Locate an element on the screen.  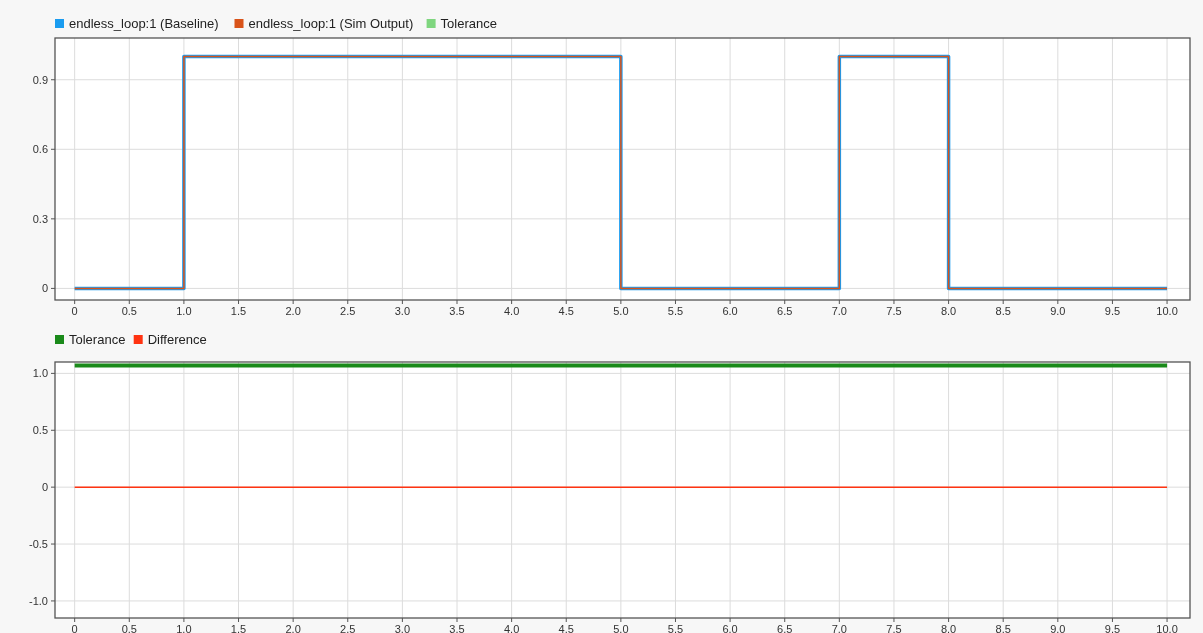
y-tick-label: 0.9 is located at coordinates (40, 79).